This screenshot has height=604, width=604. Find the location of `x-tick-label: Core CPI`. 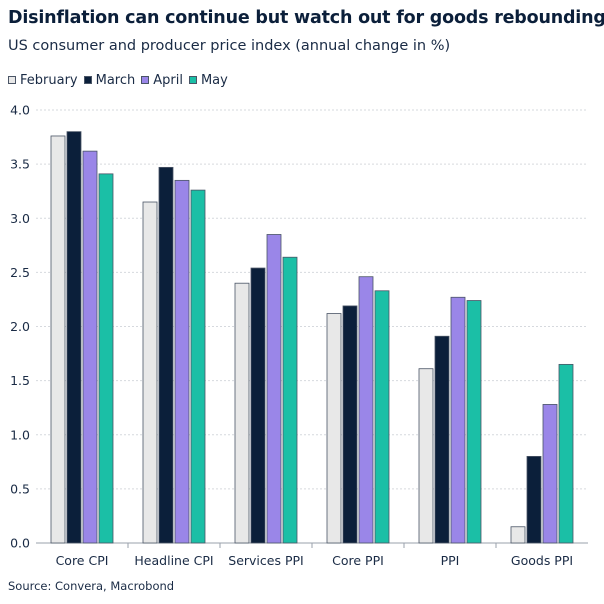

x-tick-label: Core CPI is located at coordinates (82, 560).